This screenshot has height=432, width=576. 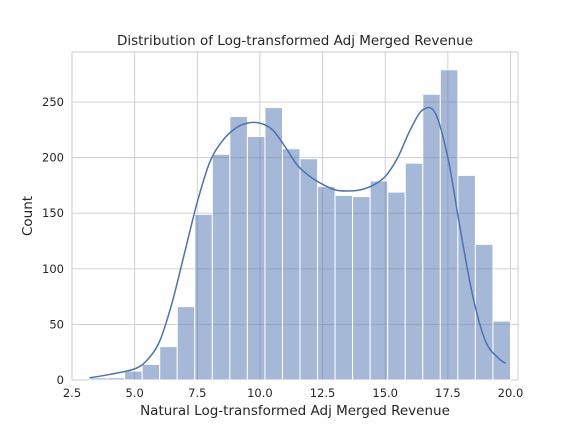 I want to click on y-axis-ticks: 0 50 100 150 200 250, so click(x=53, y=241).